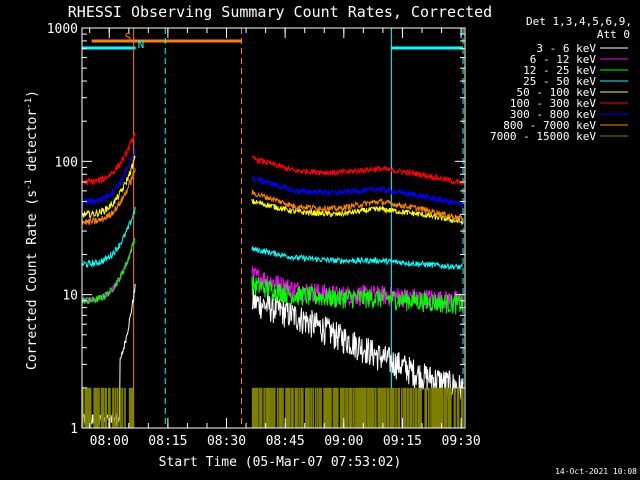  I want to click on x-tick-label: 09:00, so click(343, 441).